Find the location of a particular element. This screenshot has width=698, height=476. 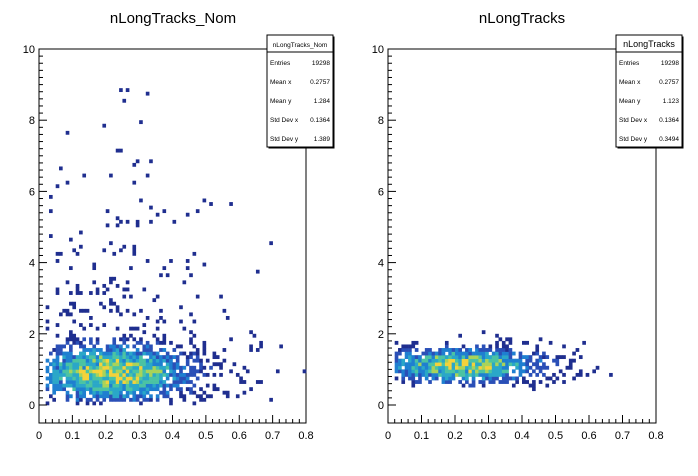

y-tick-label: 2 is located at coordinates (381, 335).